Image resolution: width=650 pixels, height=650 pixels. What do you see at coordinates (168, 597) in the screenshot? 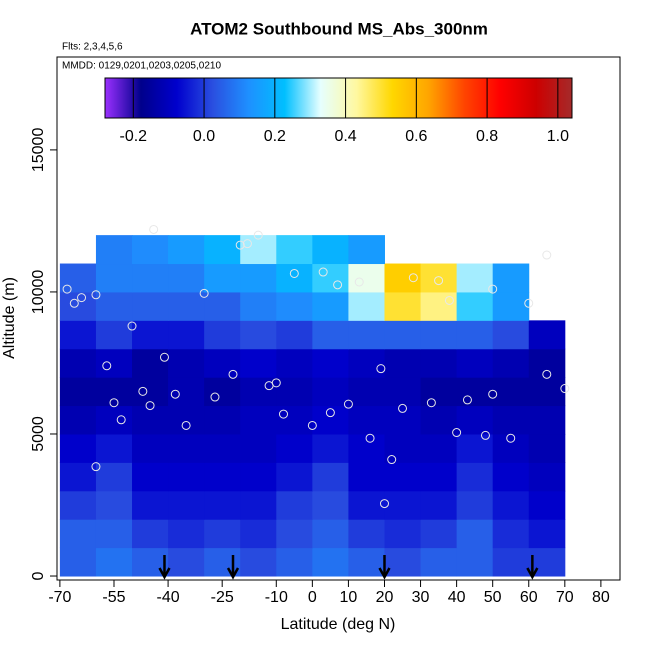
I see `x-tick-label: -40` at bounding box center [168, 597].